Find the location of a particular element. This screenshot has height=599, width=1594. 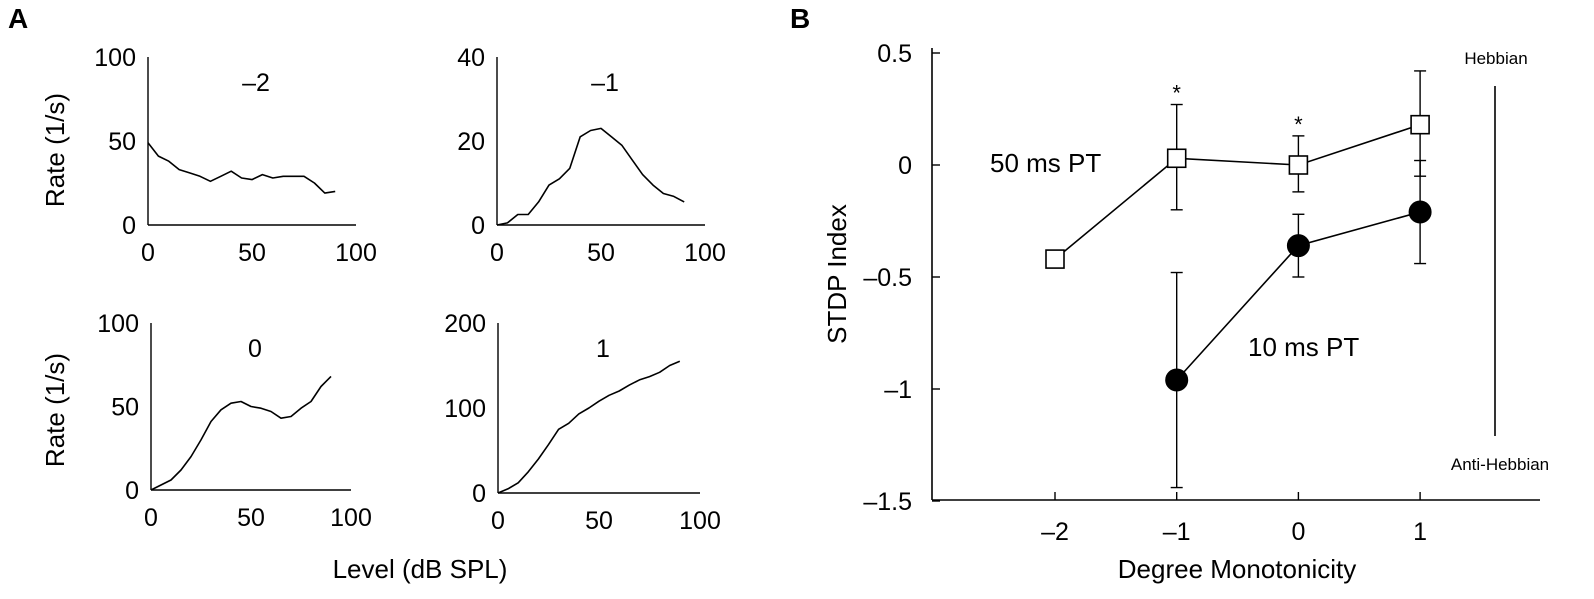

panel-a-ylabel-top: Rate (1/s) is located at coordinates (55, 150).